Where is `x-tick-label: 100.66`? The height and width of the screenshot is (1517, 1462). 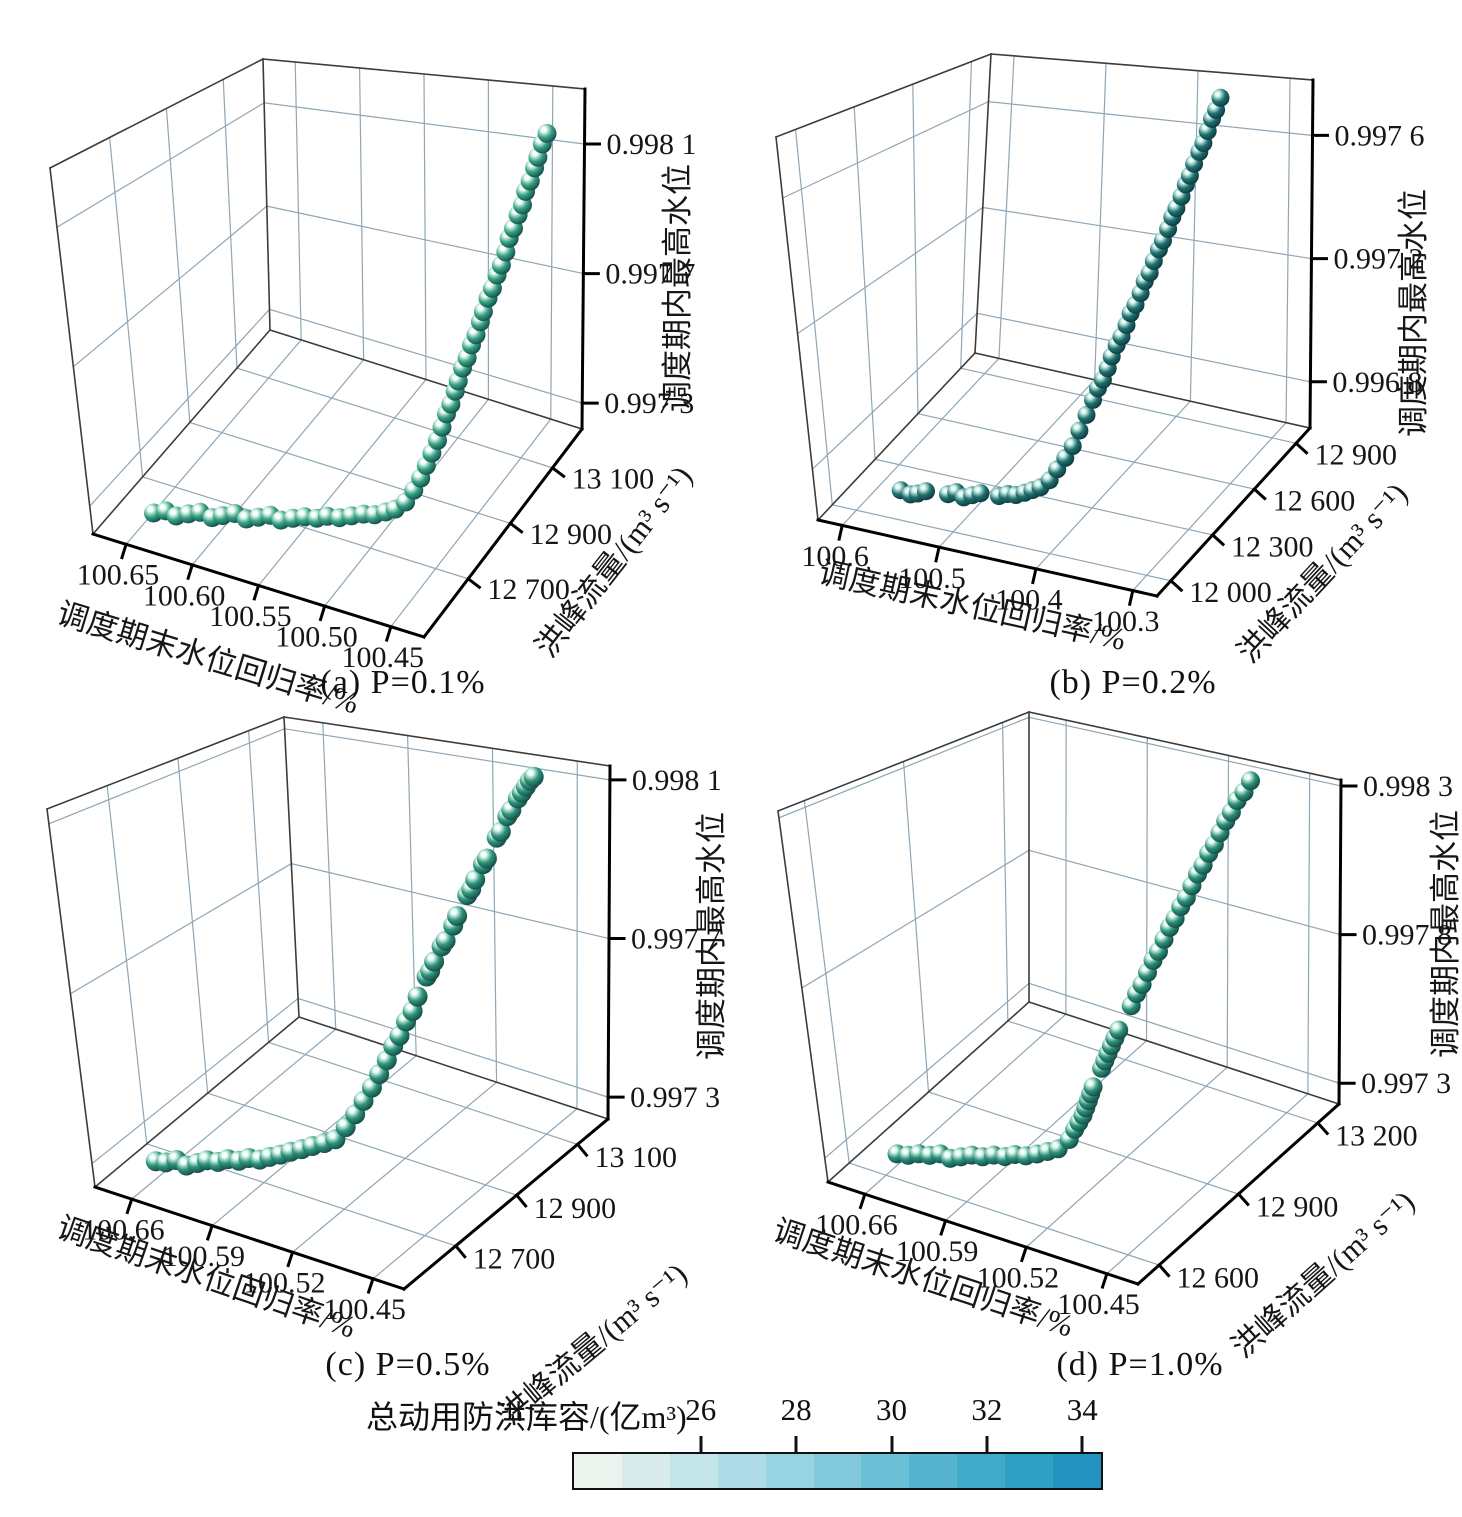
x-tick-label: 100.66 is located at coordinates (123, 1229).